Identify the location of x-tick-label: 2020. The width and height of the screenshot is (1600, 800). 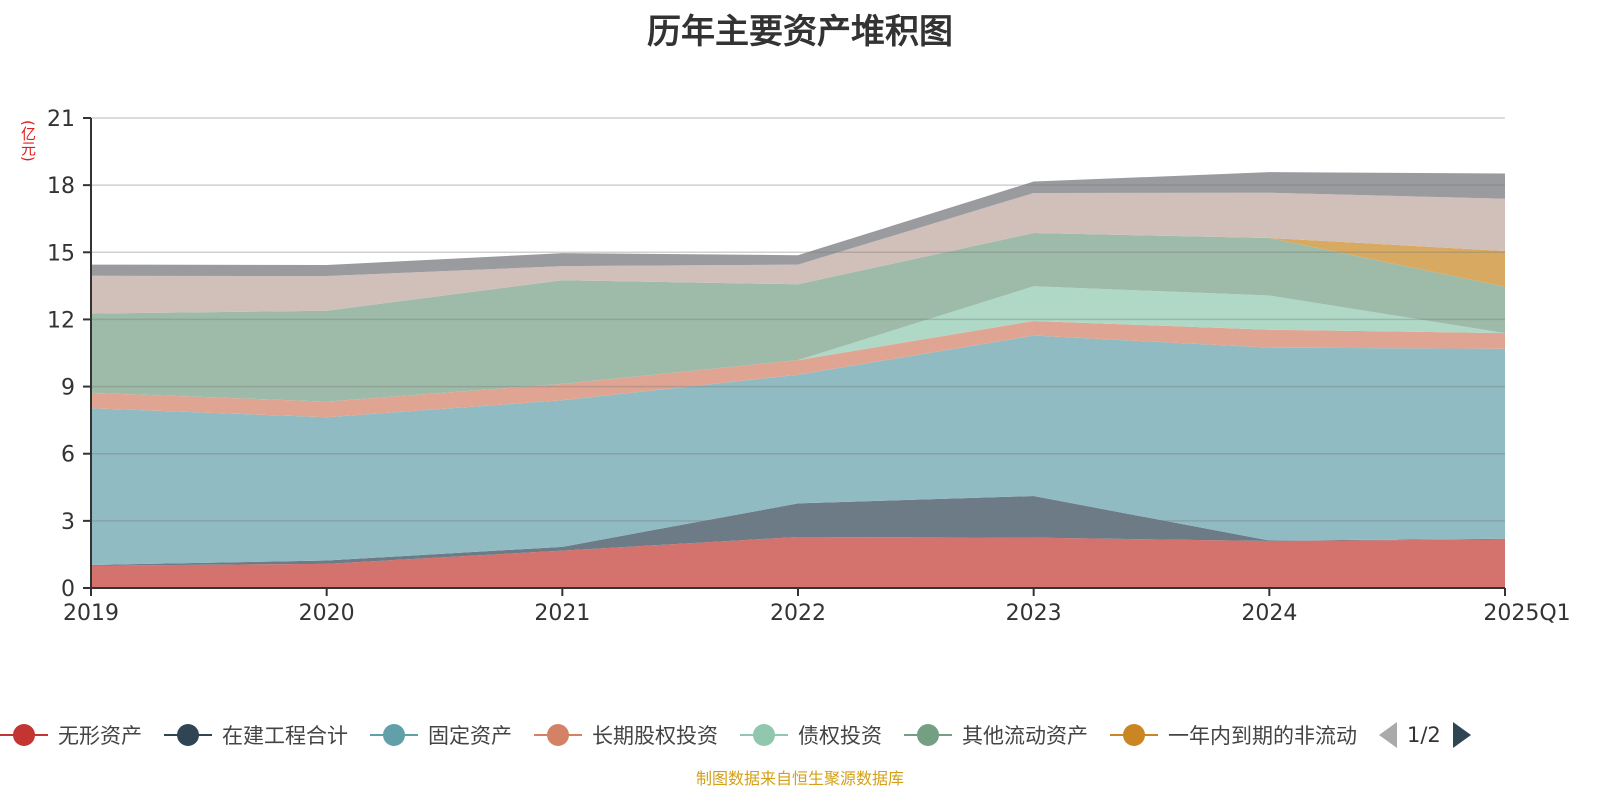
(327, 613).